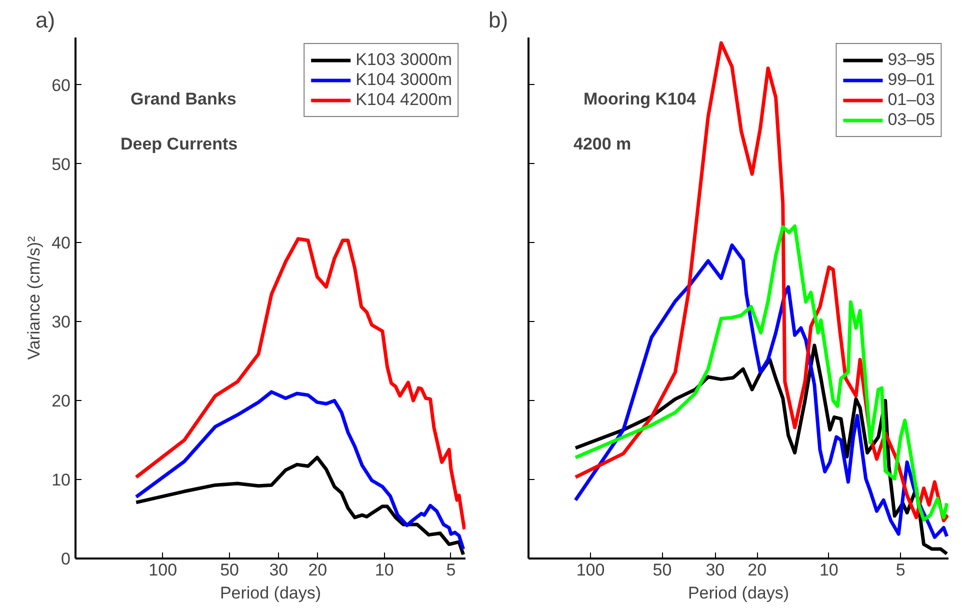 The image size is (966, 610). What do you see at coordinates (911, 80) in the screenshot?
I see `legend-label: 99–01` at bounding box center [911, 80].